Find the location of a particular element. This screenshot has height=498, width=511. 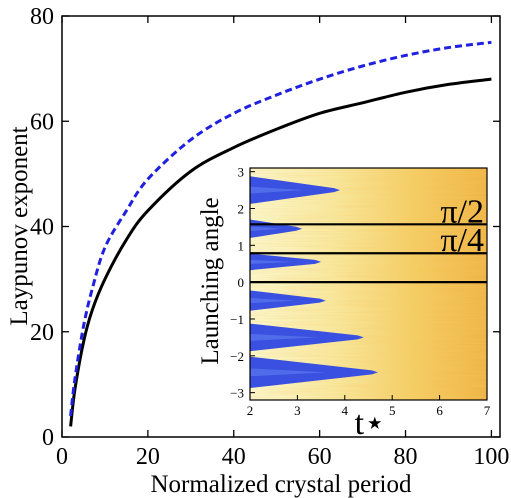

main-y-tick-label: 60 is located at coordinates (42, 122).